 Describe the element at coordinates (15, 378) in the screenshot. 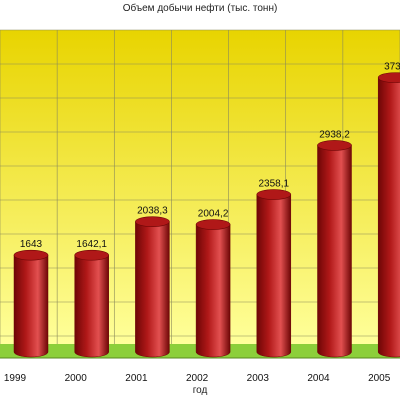

I see `x-tick-1999: 1999` at that location.